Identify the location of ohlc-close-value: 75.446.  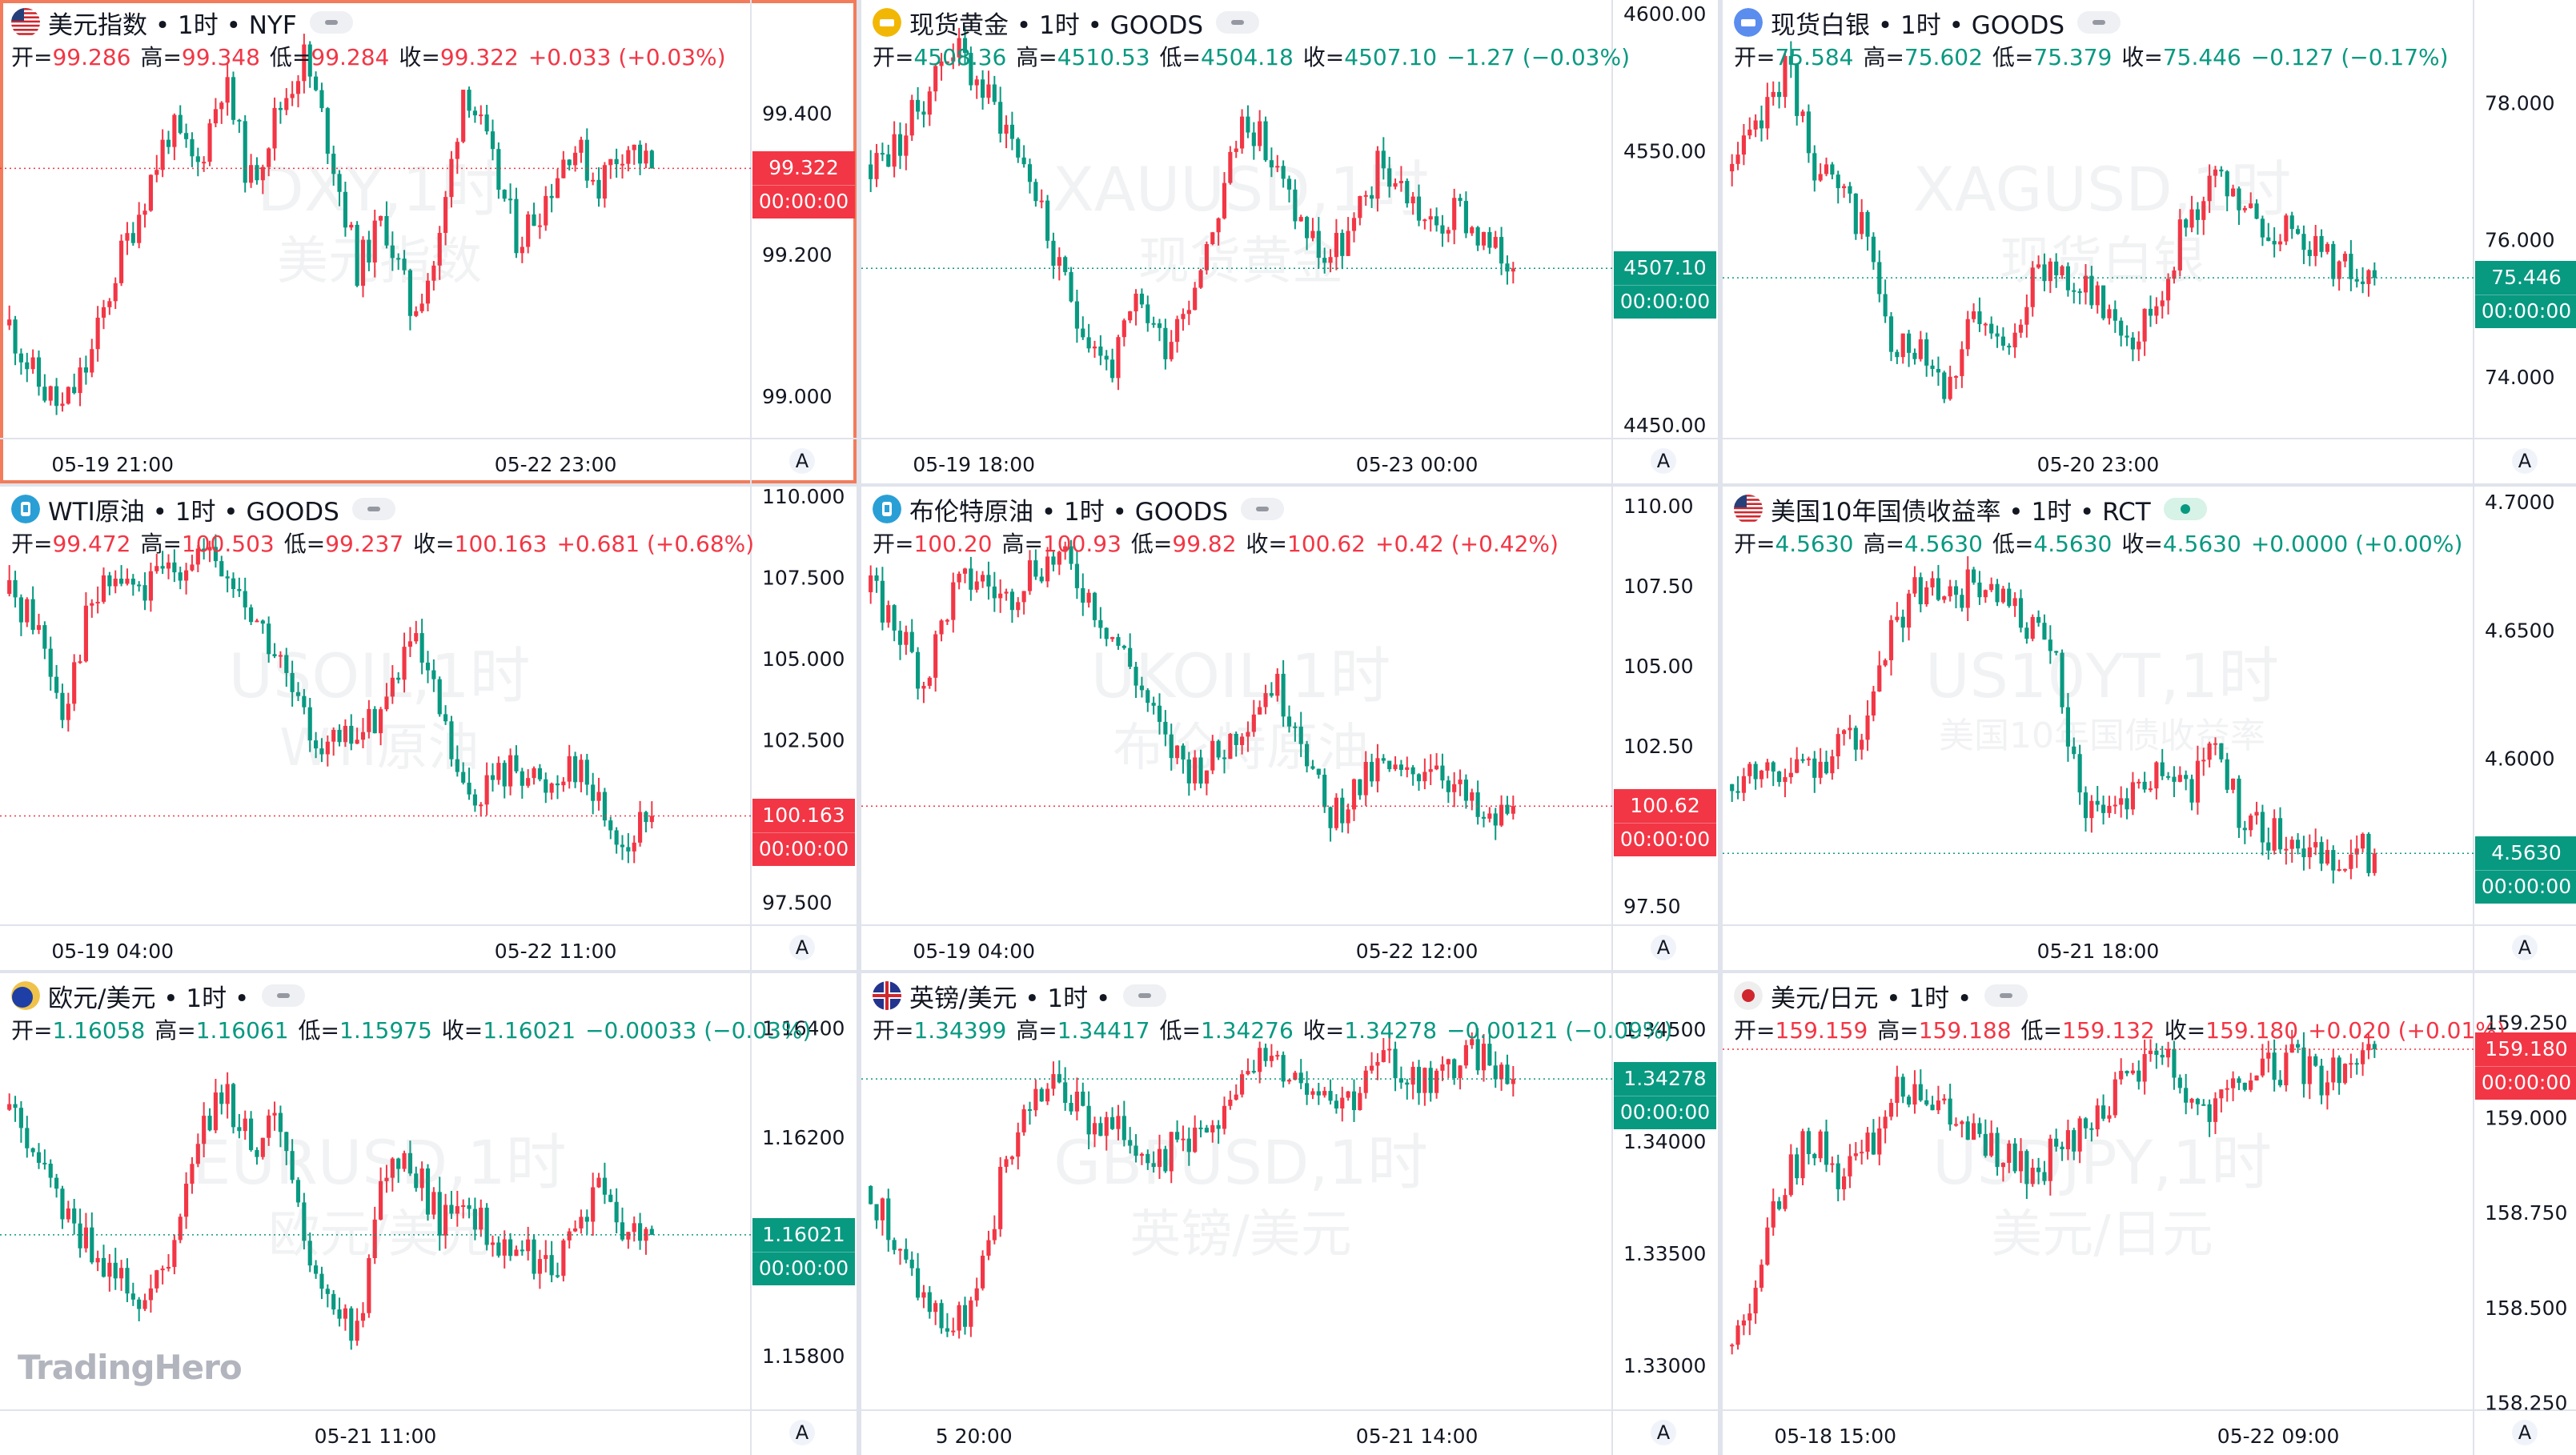
(2201, 57).